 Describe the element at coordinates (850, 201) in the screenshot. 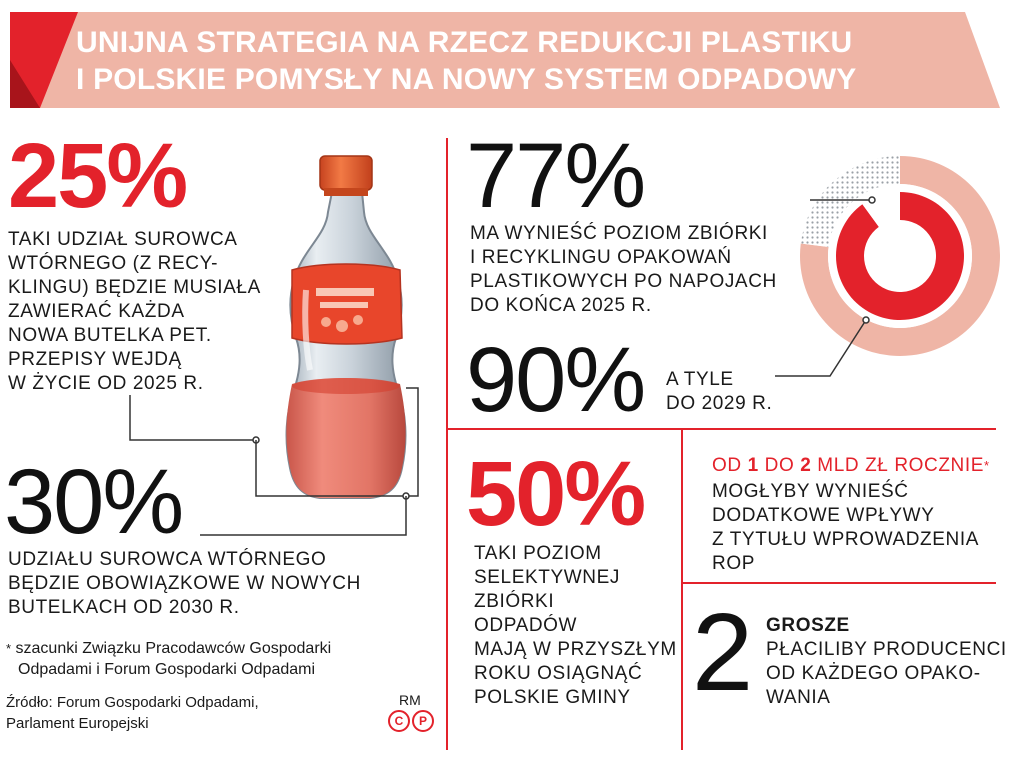

I see `donut-outer-remaining-segment` at that location.